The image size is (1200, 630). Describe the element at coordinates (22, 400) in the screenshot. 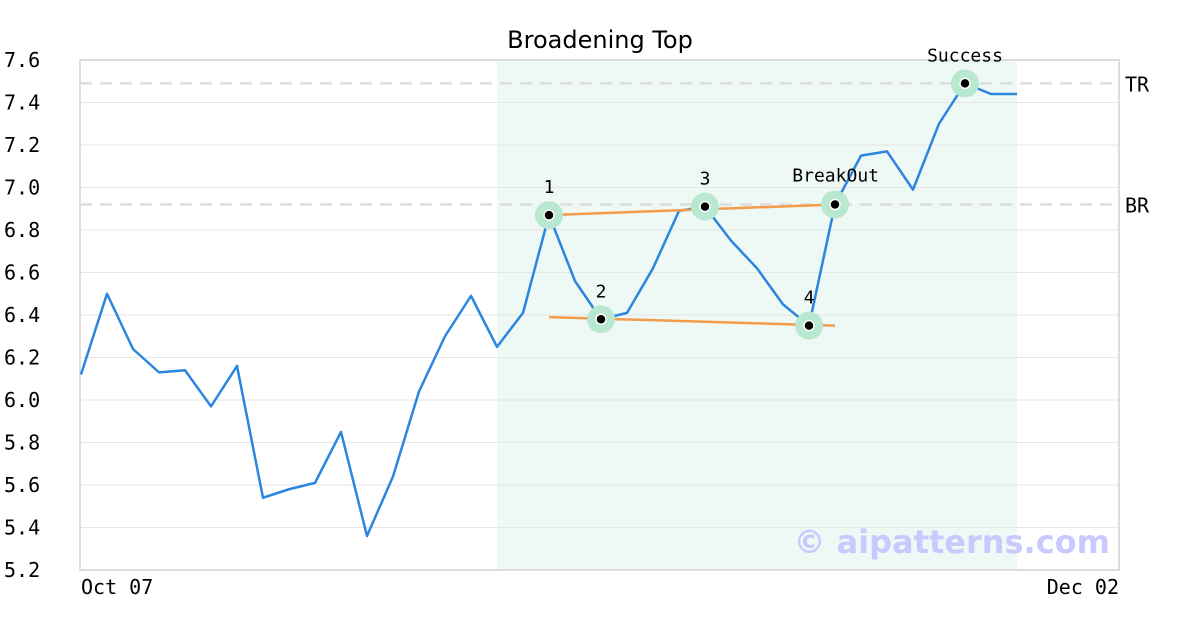

I see `y-tick-label: 6.0` at that location.